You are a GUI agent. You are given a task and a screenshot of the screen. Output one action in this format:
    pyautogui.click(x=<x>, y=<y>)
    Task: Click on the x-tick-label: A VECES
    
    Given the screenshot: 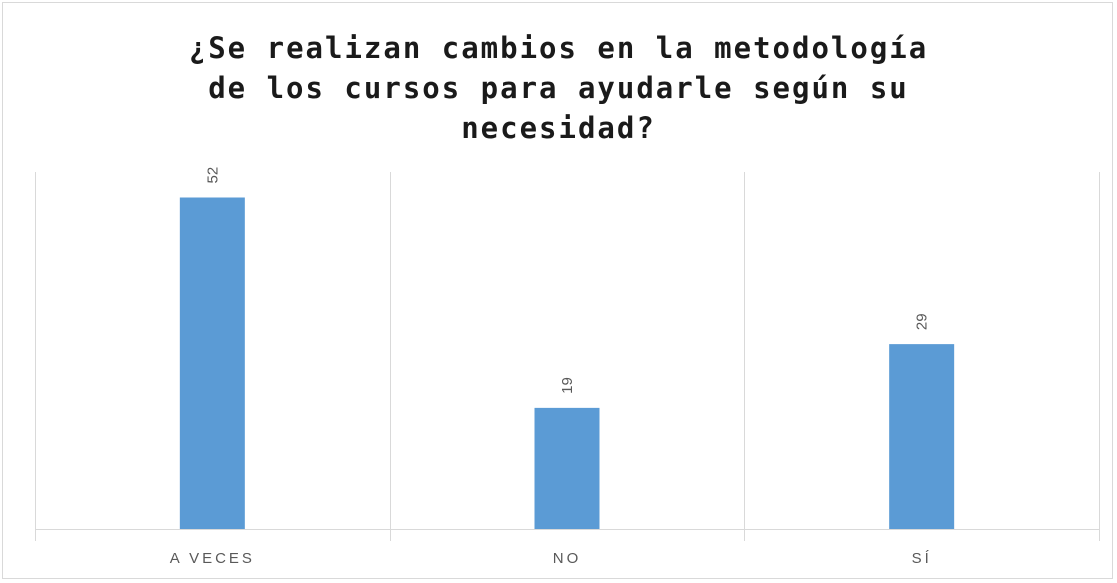 What is the action you would take?
    pyautogui.click(x=212, y=558)
    